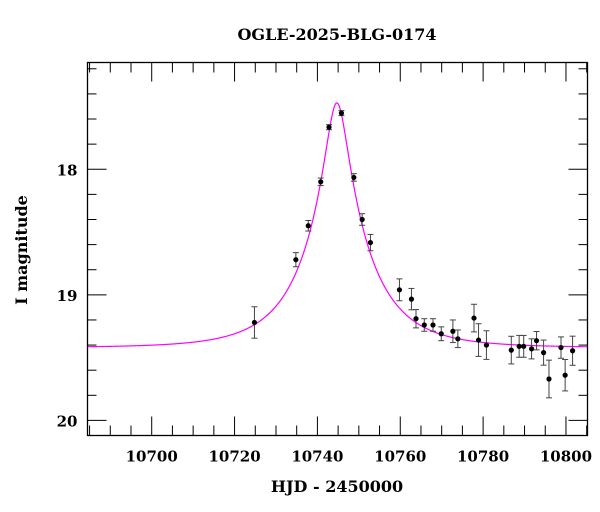  I want to click on x-tick-label: 10780, so click(483, 457).